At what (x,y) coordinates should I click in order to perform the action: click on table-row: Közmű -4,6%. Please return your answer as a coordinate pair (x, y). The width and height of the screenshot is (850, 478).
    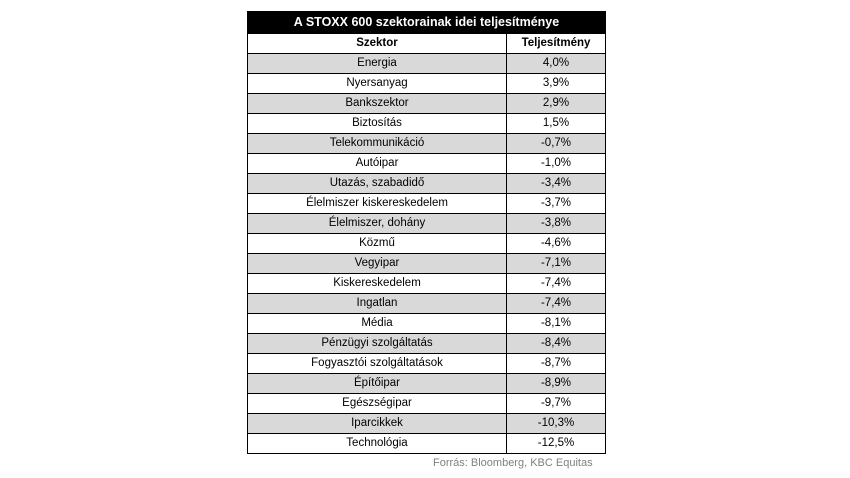
    Looking at the image, I should click on (426, 243).